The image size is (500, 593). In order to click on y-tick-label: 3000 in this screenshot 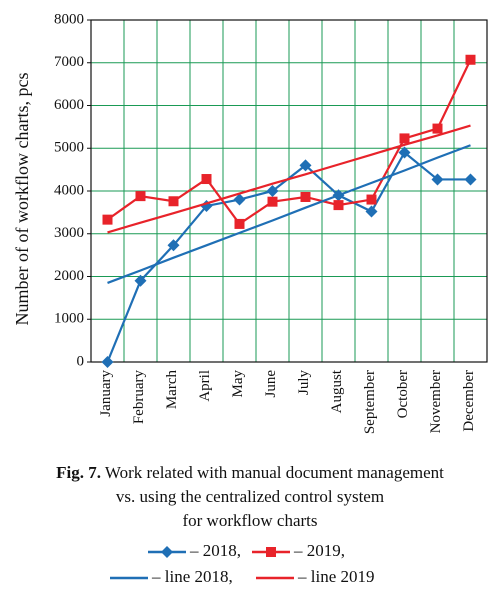, I will do `click(69, 233)`.